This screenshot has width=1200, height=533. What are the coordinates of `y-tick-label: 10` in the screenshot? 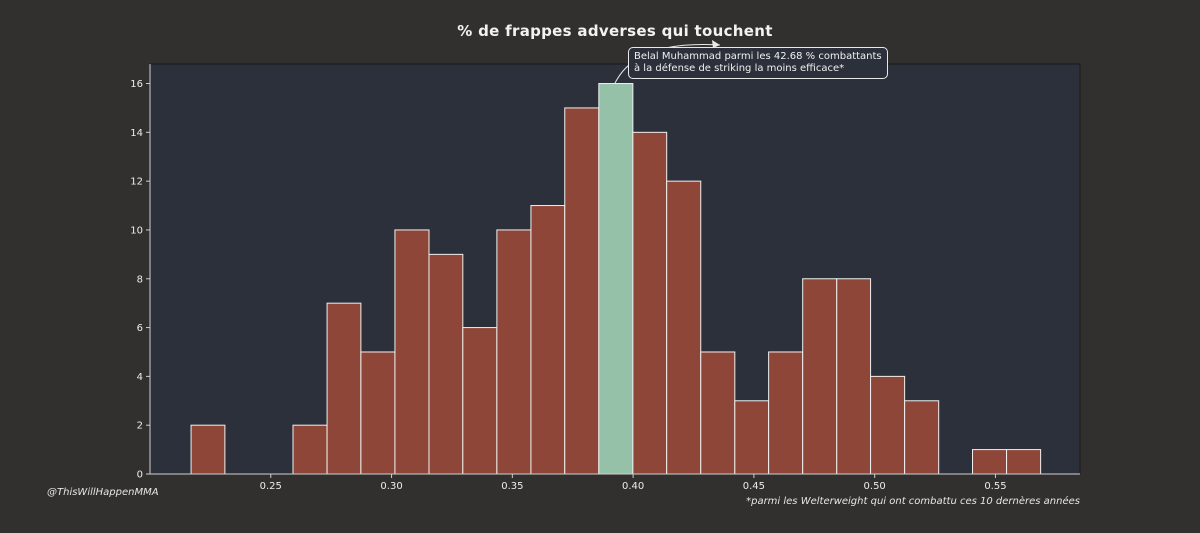 It's located at (136, 230).